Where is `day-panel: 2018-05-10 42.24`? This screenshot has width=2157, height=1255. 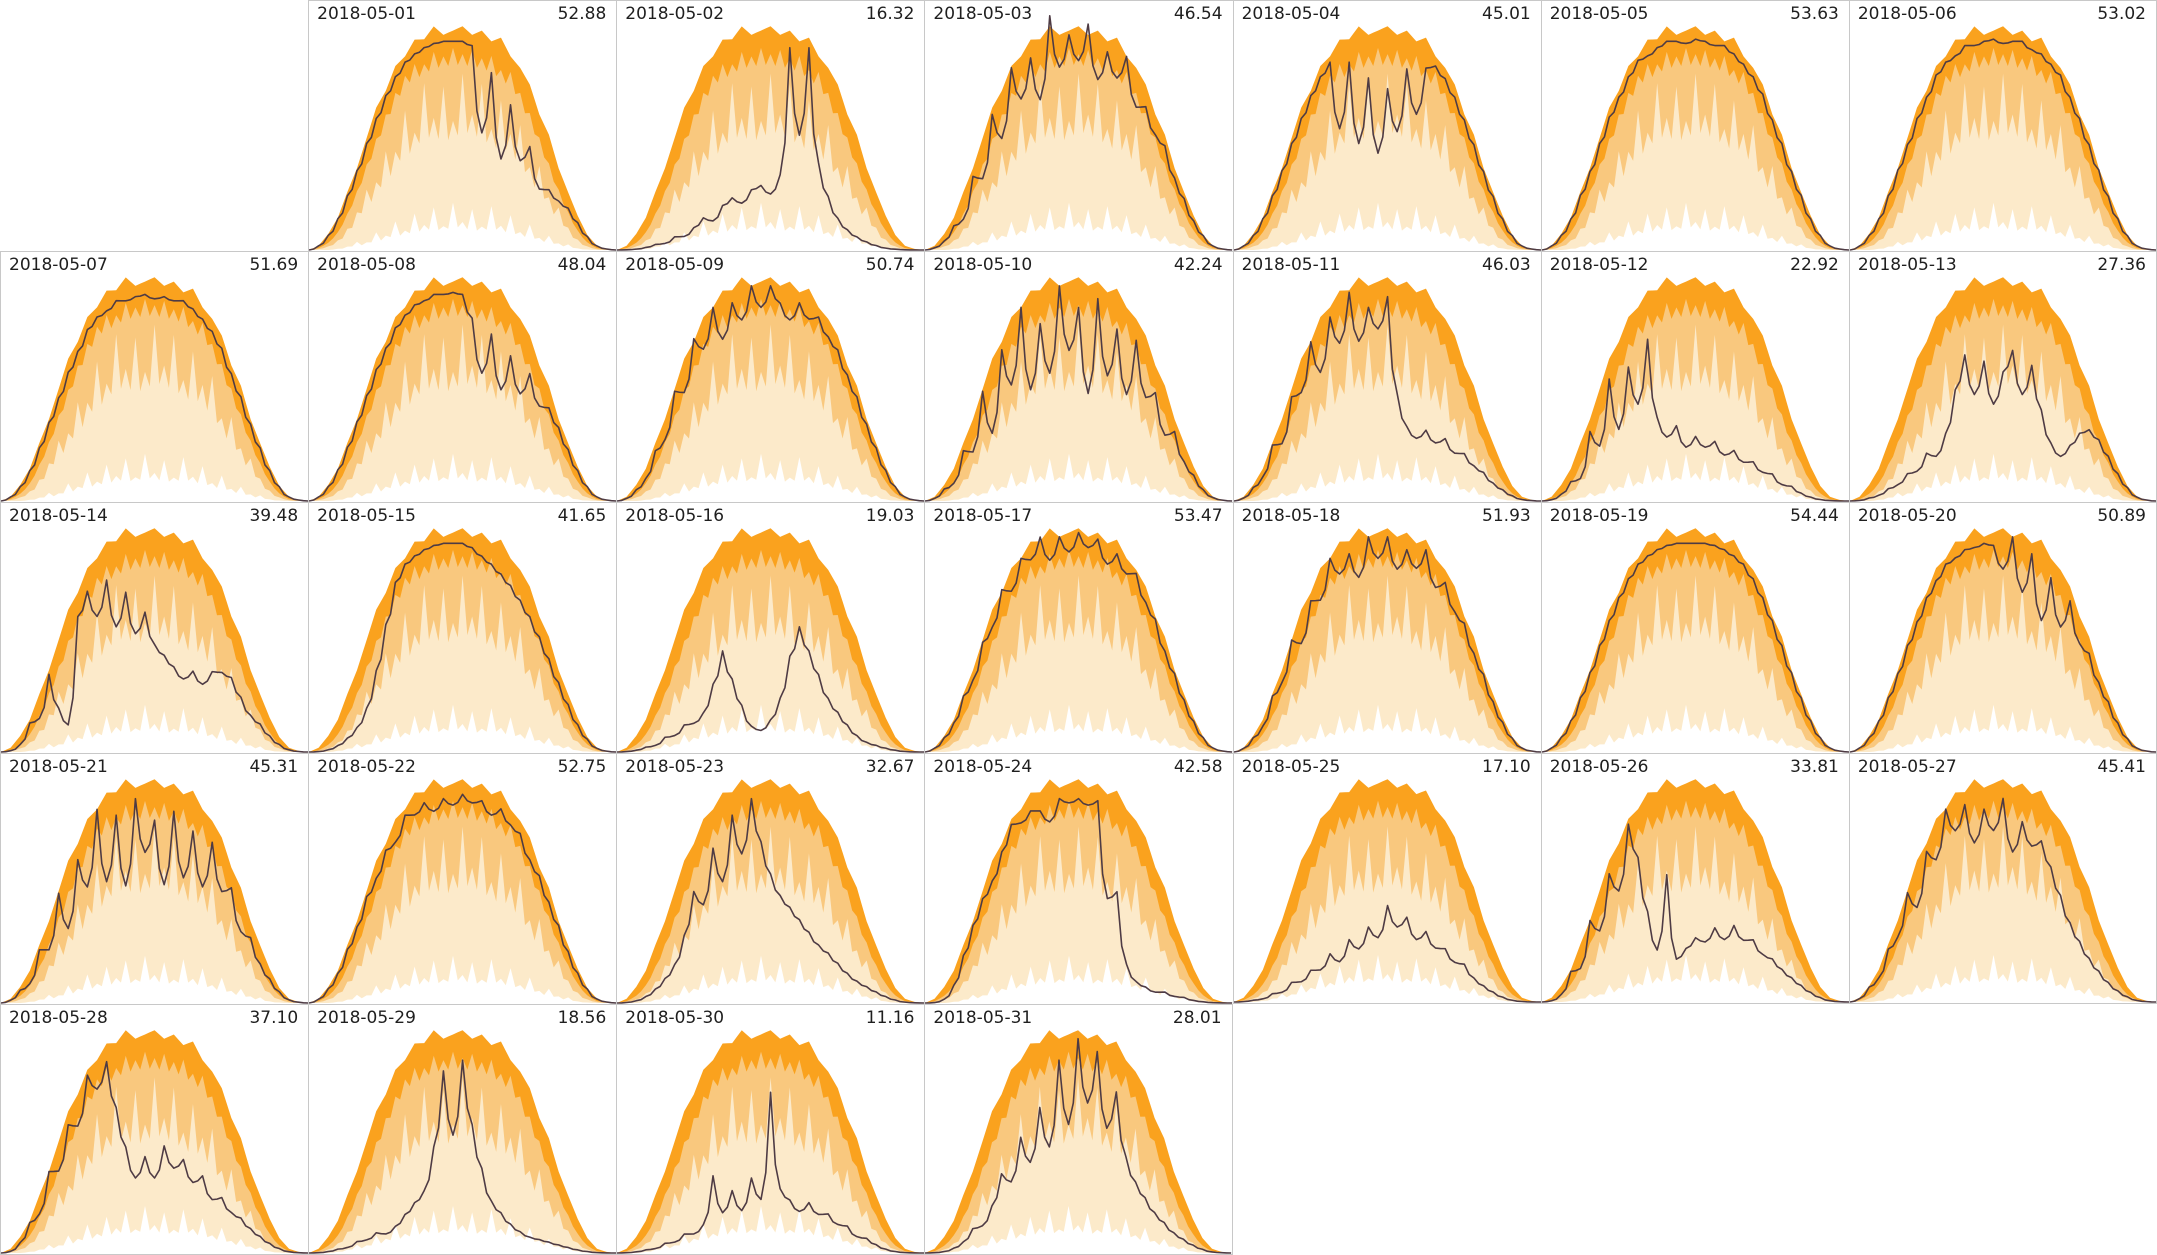
day-panel: 2018-05-10 42.24 is located at coordinates (1078, 376).